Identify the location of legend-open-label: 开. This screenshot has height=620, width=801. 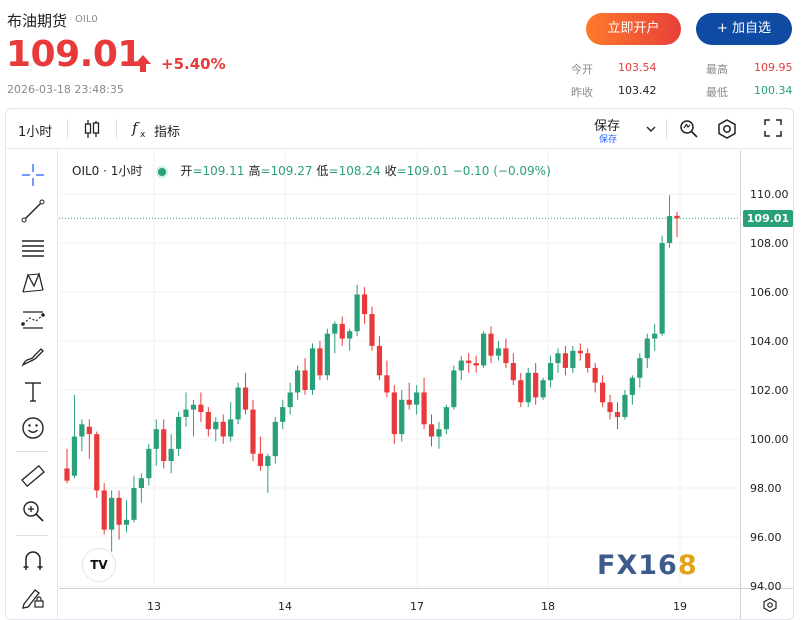
(186, 171).